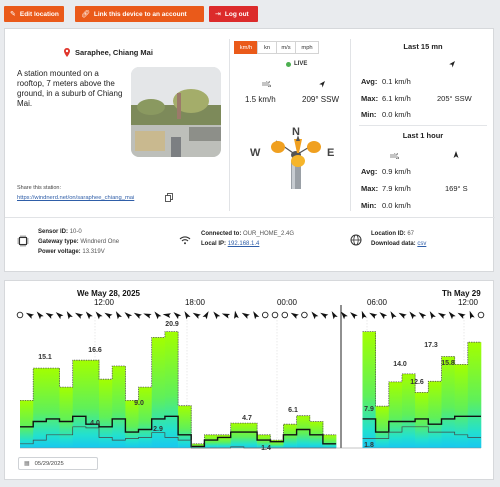 This screenshot has width=500, height=487. What do you see at coordinates (296, 162) in the screenshot?
I see `anemometer-icon` at bounding box center [296, 162].